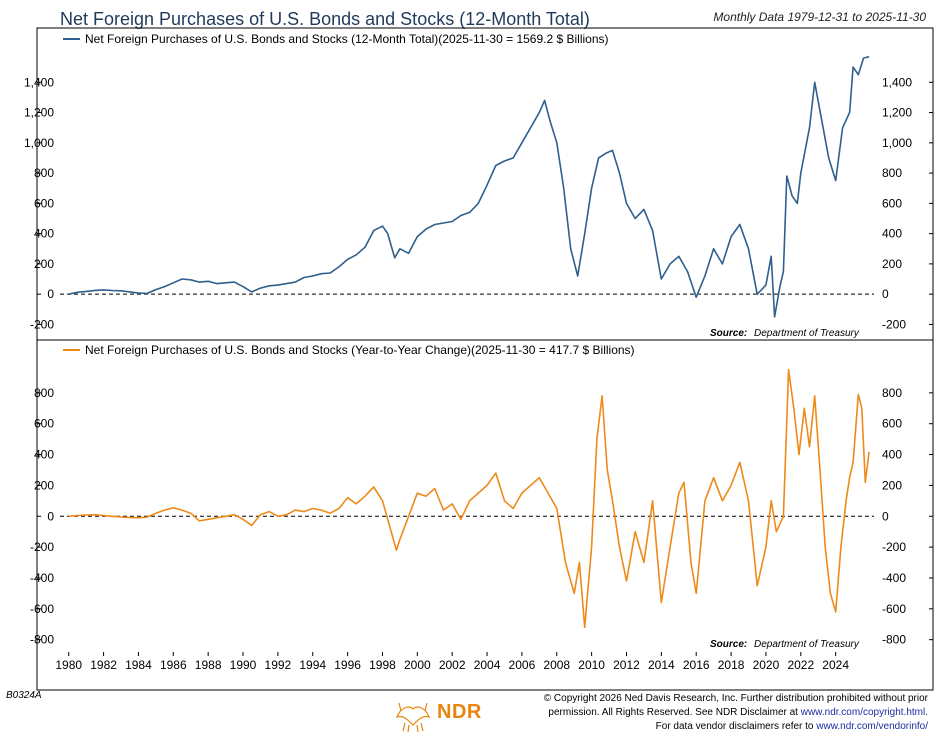 The height and width of the screenshot is (741, 936). What do you see at coordinates (312, 665) in the screenshot?
I see `x-tick-label: 1994` at bounding box center [312, 665].